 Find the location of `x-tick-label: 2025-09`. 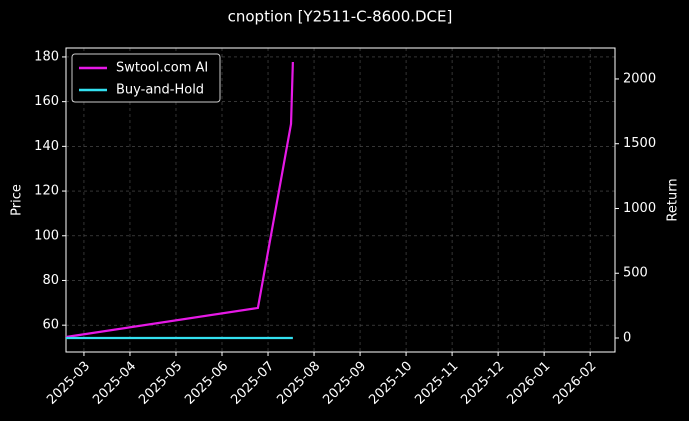

x-tick-label: 2025-09 is located at coordinates (344, 383).